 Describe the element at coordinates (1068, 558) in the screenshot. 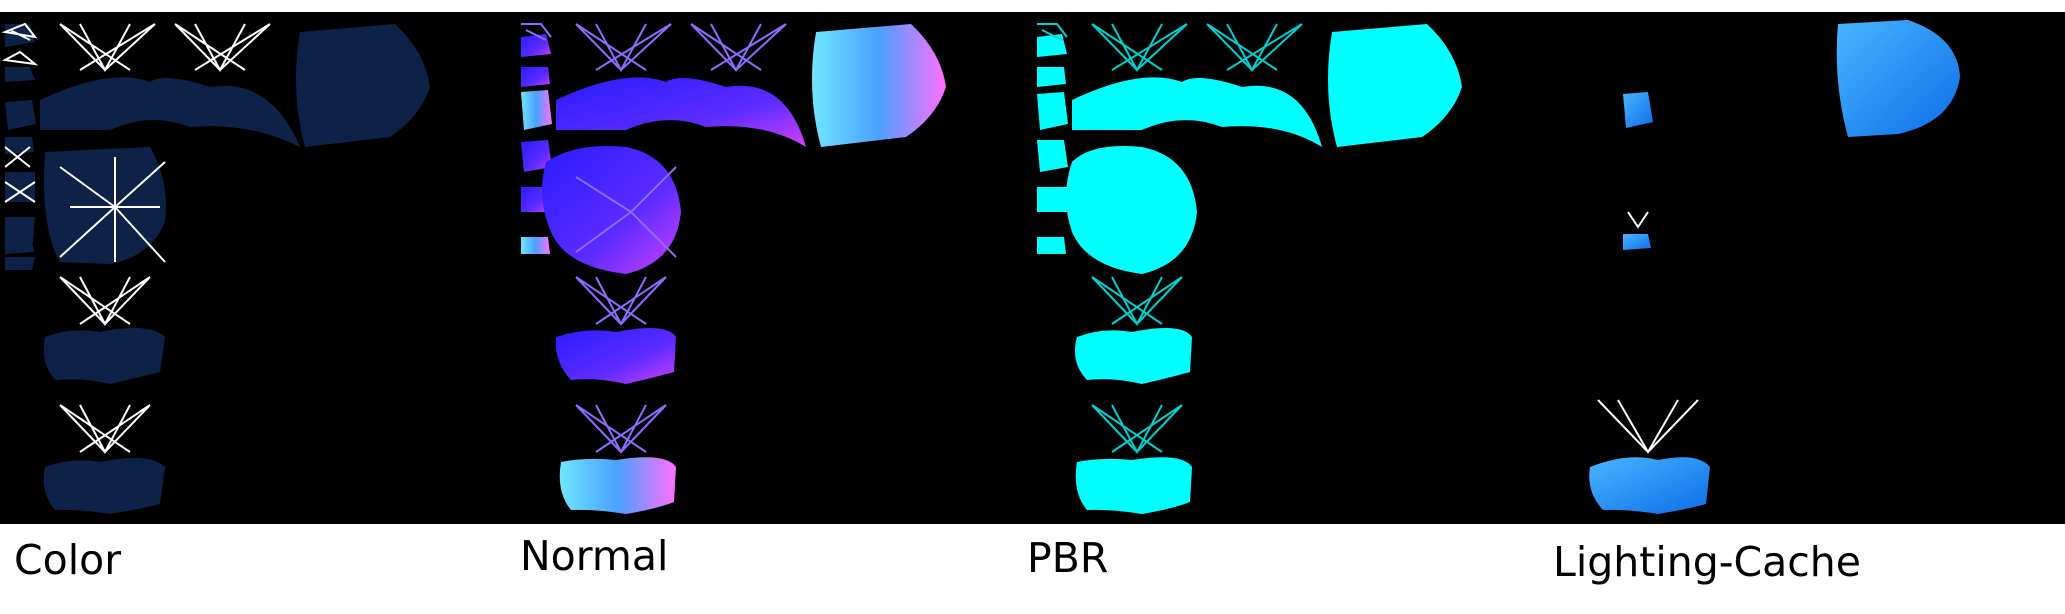

I see `pbr-label: PBR` at that location.